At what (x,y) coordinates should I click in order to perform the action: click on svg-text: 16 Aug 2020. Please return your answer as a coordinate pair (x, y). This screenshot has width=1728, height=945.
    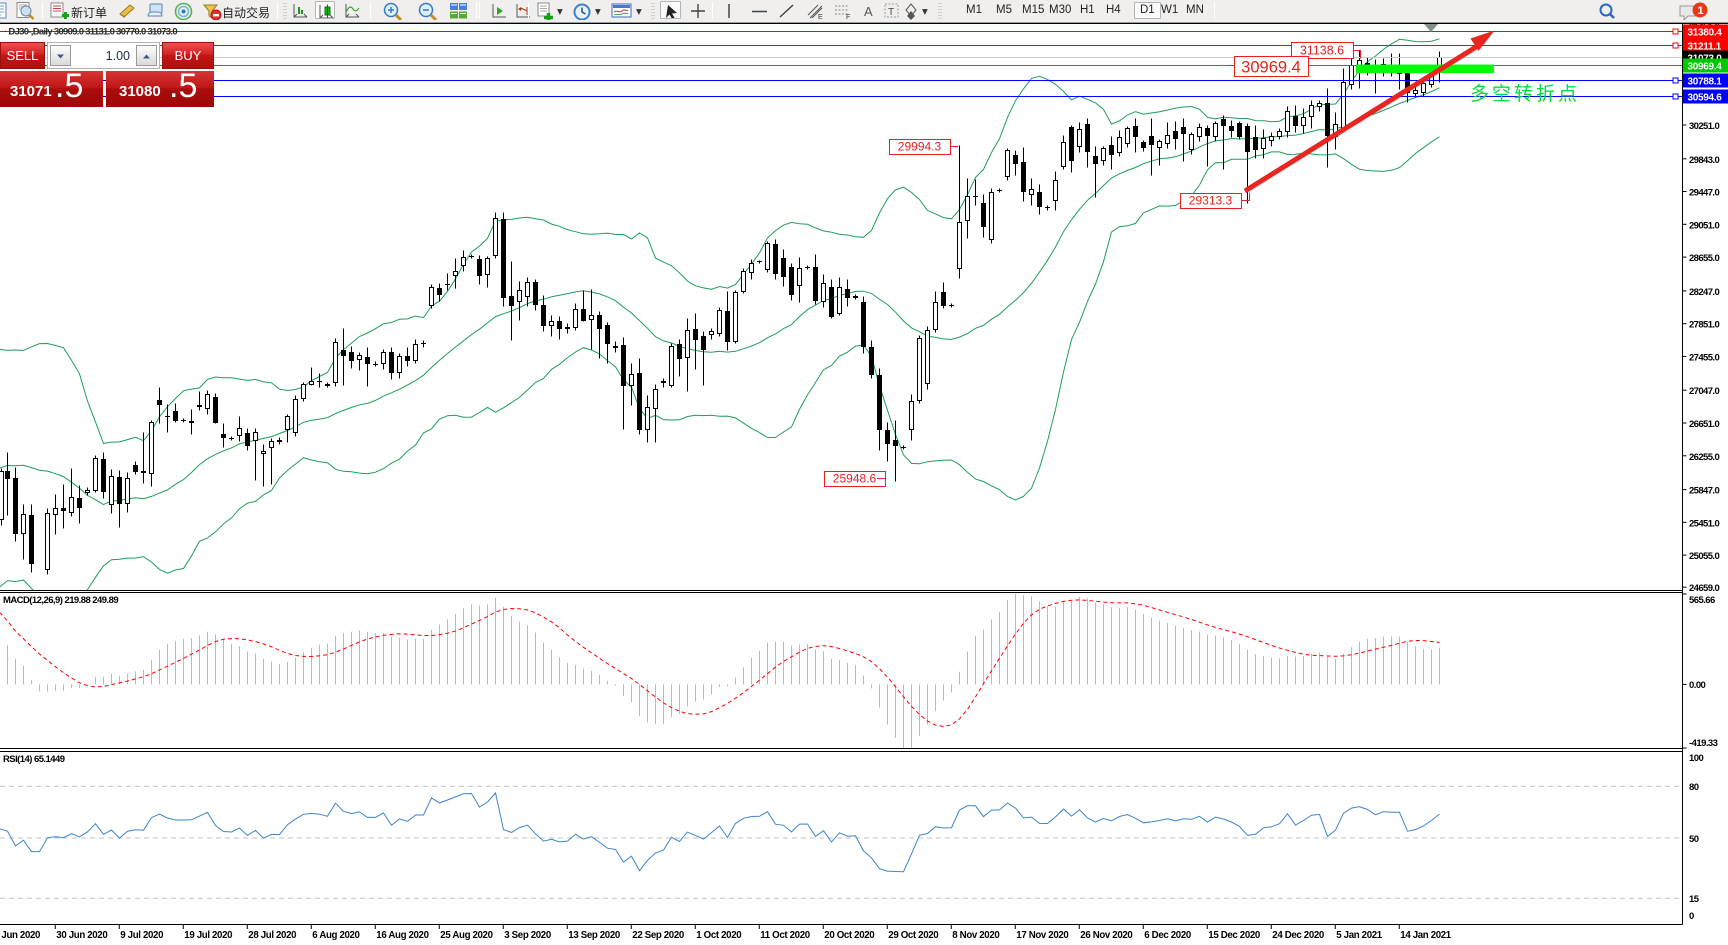
    Looking at the image, I should click on (402, 935).